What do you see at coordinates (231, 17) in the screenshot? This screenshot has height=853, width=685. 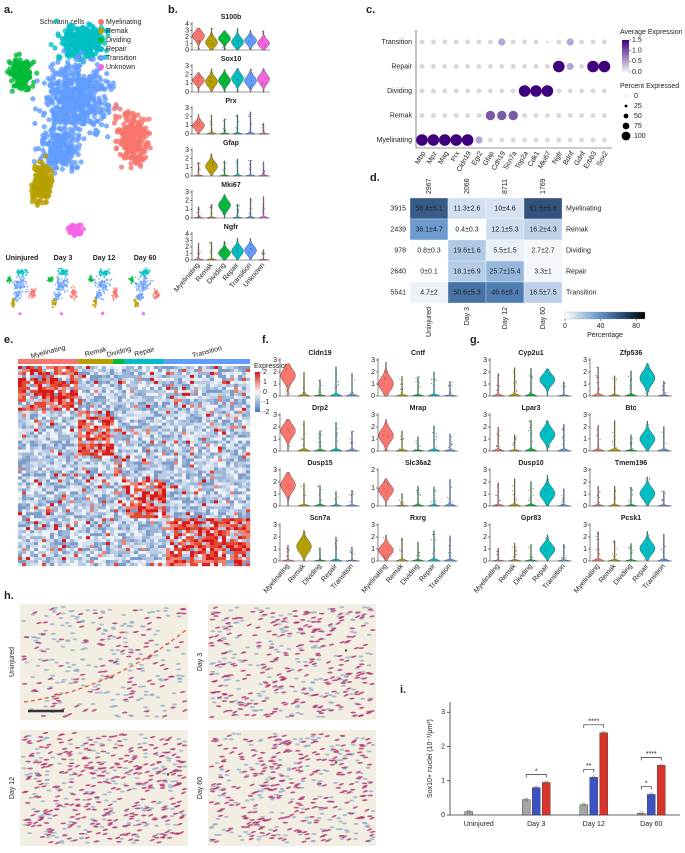 I see `gene-name: S100b` at bounding box center [231, 17].